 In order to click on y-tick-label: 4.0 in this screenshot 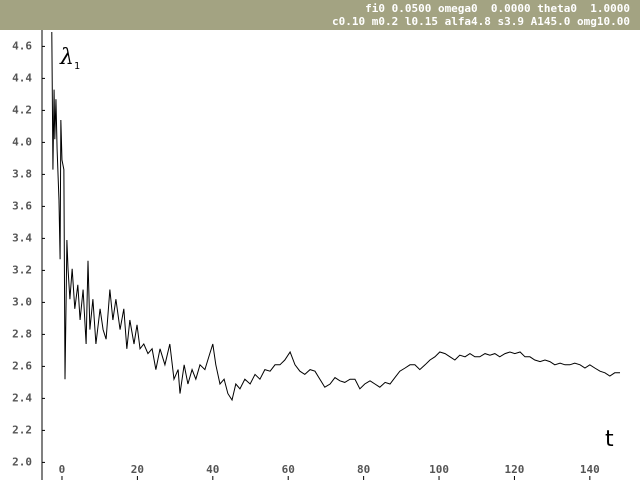, I will do `click(22, 141)`.